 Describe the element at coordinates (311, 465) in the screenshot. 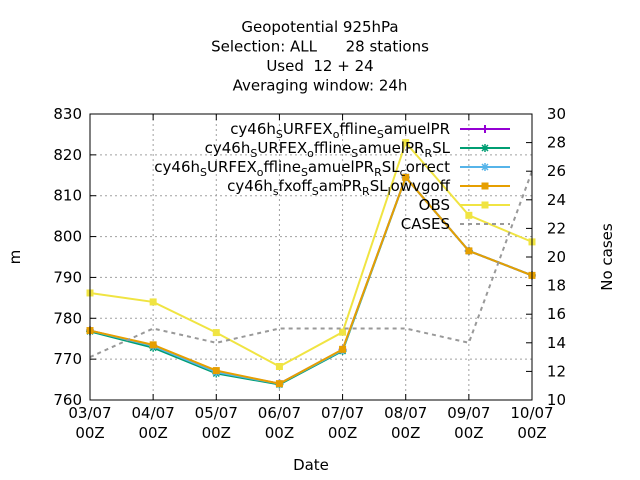

I see `x-axis-label: Date` at that location.